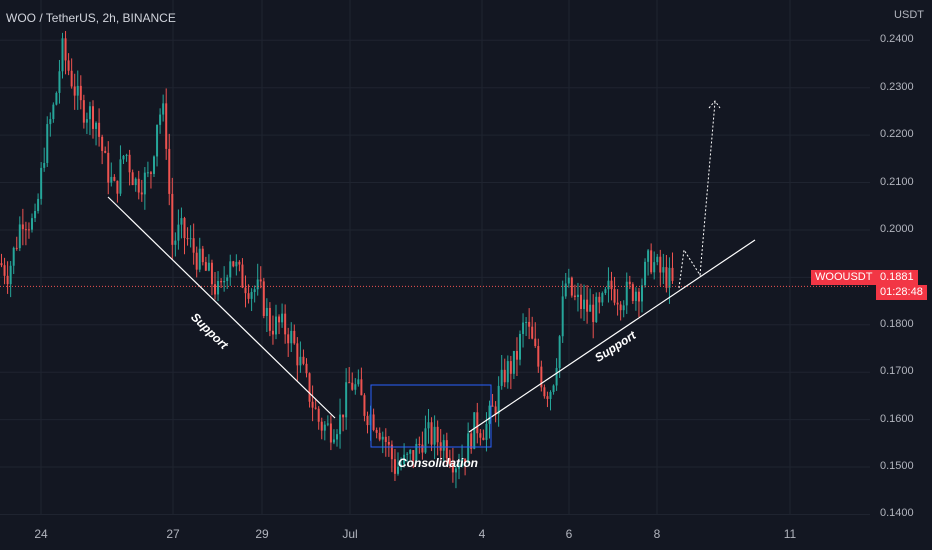 This screenshot has width=932, height=550. I want to click on consolidation-box, so click(431, 416).